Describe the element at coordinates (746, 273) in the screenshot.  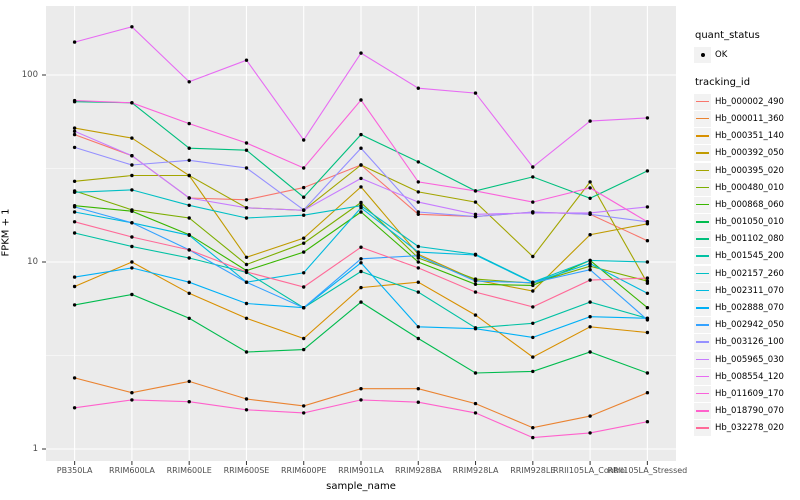
I see `legend-item-Hb_002157_260: Hb_002157_260` at that location.